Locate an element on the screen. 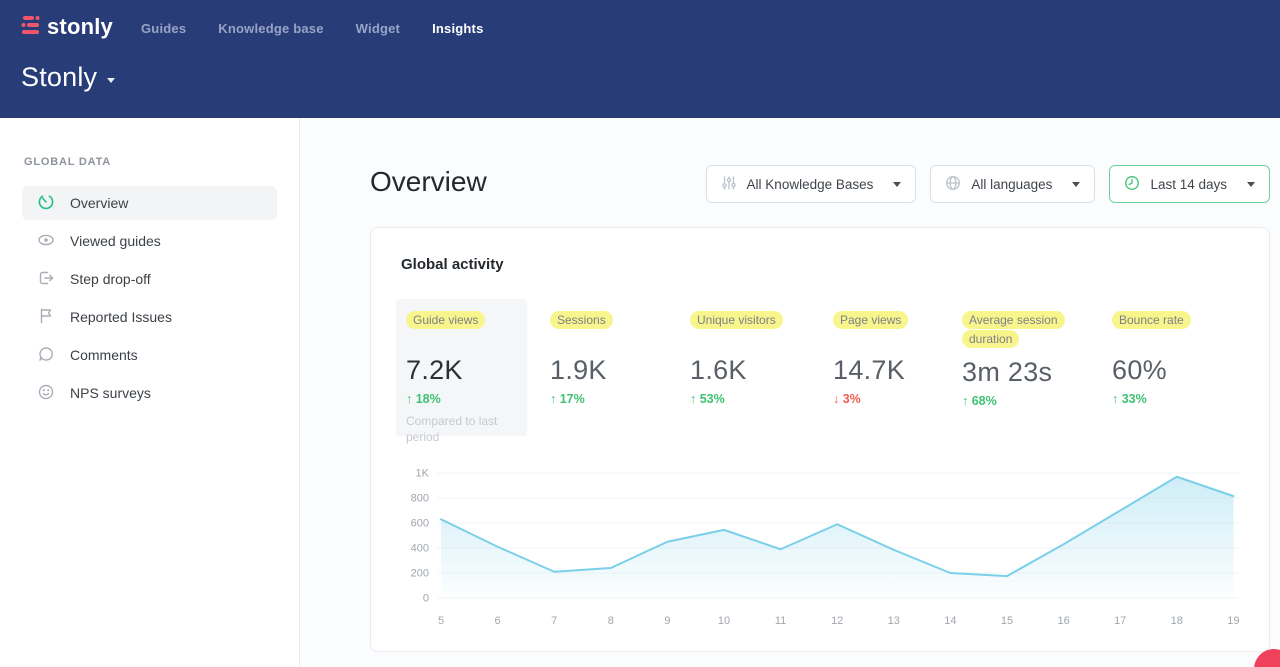 This screenshot has width=1280, height=667. svg-text: 0 is located at coordinates (426, 599).